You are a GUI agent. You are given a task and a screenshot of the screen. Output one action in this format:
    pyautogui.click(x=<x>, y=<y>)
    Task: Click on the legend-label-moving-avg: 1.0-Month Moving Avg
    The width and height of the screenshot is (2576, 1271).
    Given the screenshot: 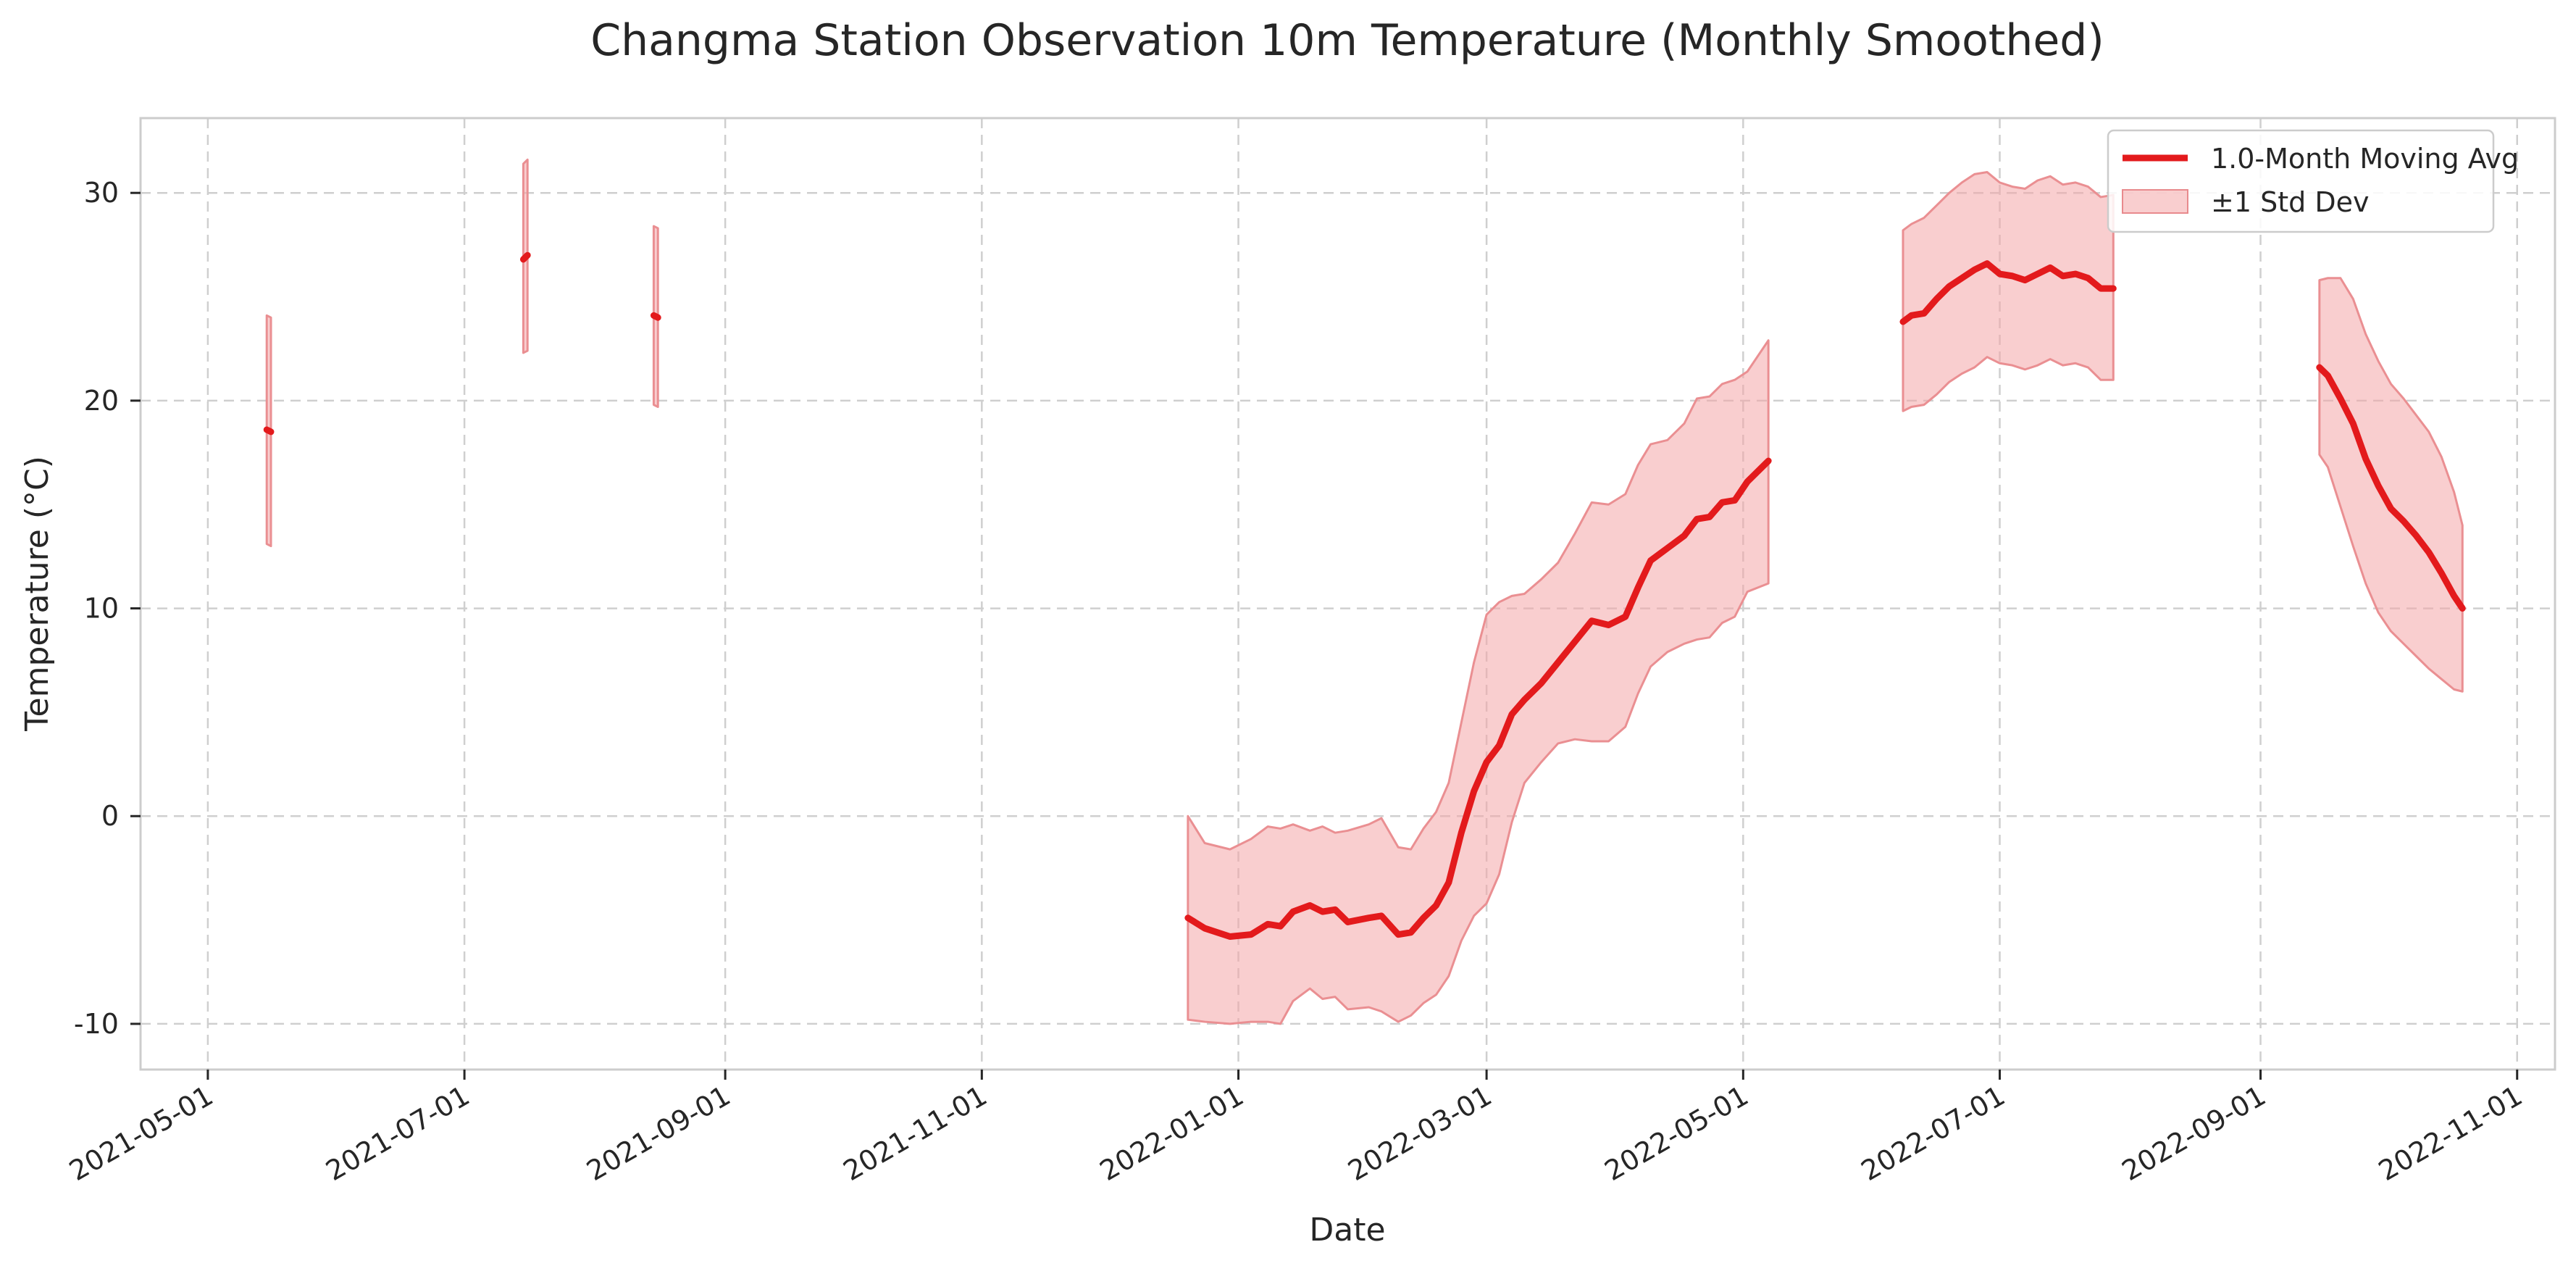 What is the action you would take?
    pyautogui.click(x=2365, y=159)
    